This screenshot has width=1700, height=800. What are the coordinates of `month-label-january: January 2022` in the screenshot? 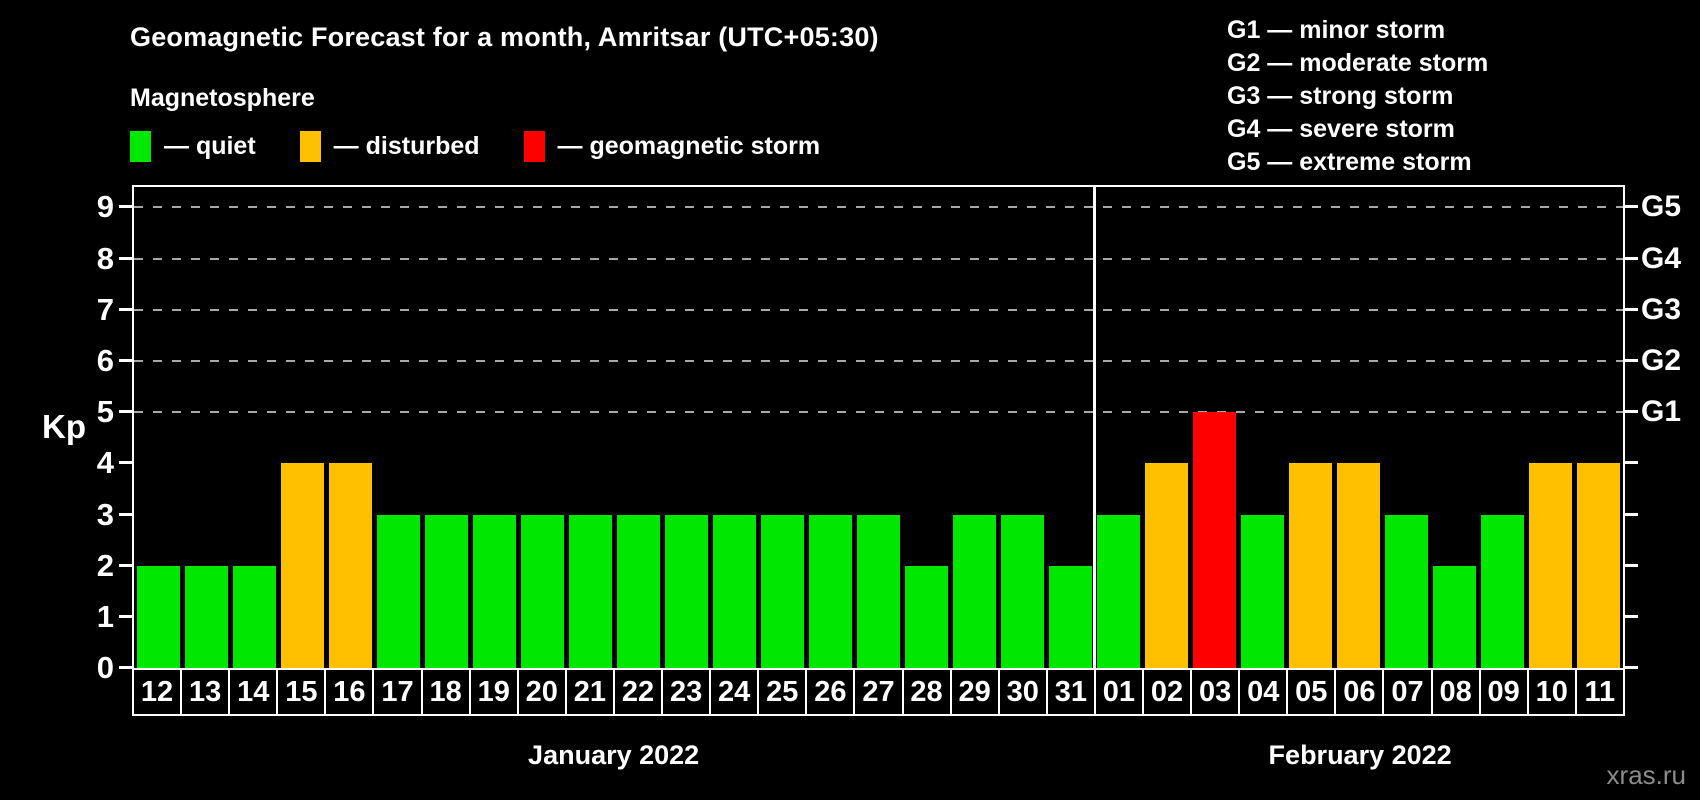 It's located at (614, 755).